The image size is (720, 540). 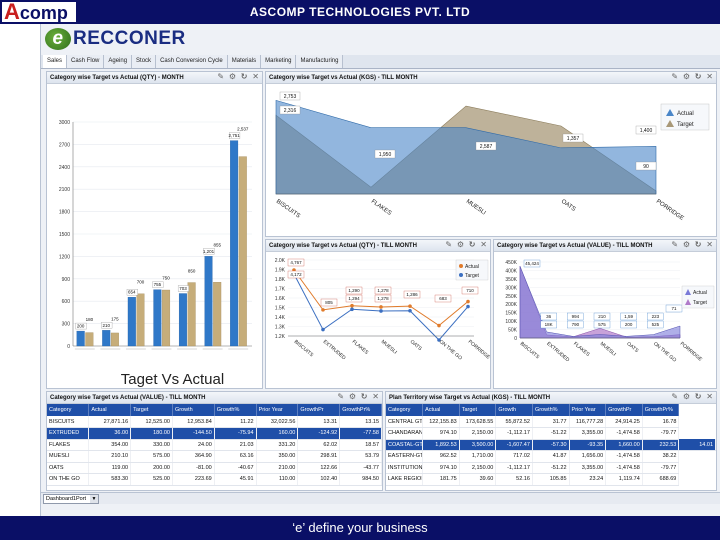 What do you see at coordinates (691, 352) in the screenshot?
I see `x-tick-label: PORRIDGE` at bounding box center [691, 352].